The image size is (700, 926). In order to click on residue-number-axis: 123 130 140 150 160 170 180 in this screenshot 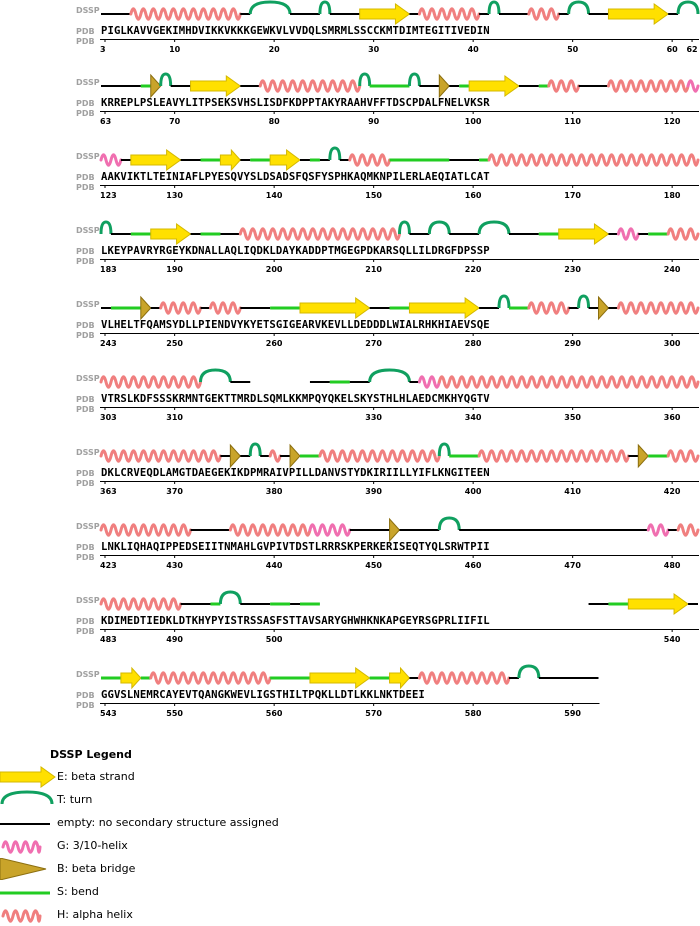, I will do `click(399, 192)`.